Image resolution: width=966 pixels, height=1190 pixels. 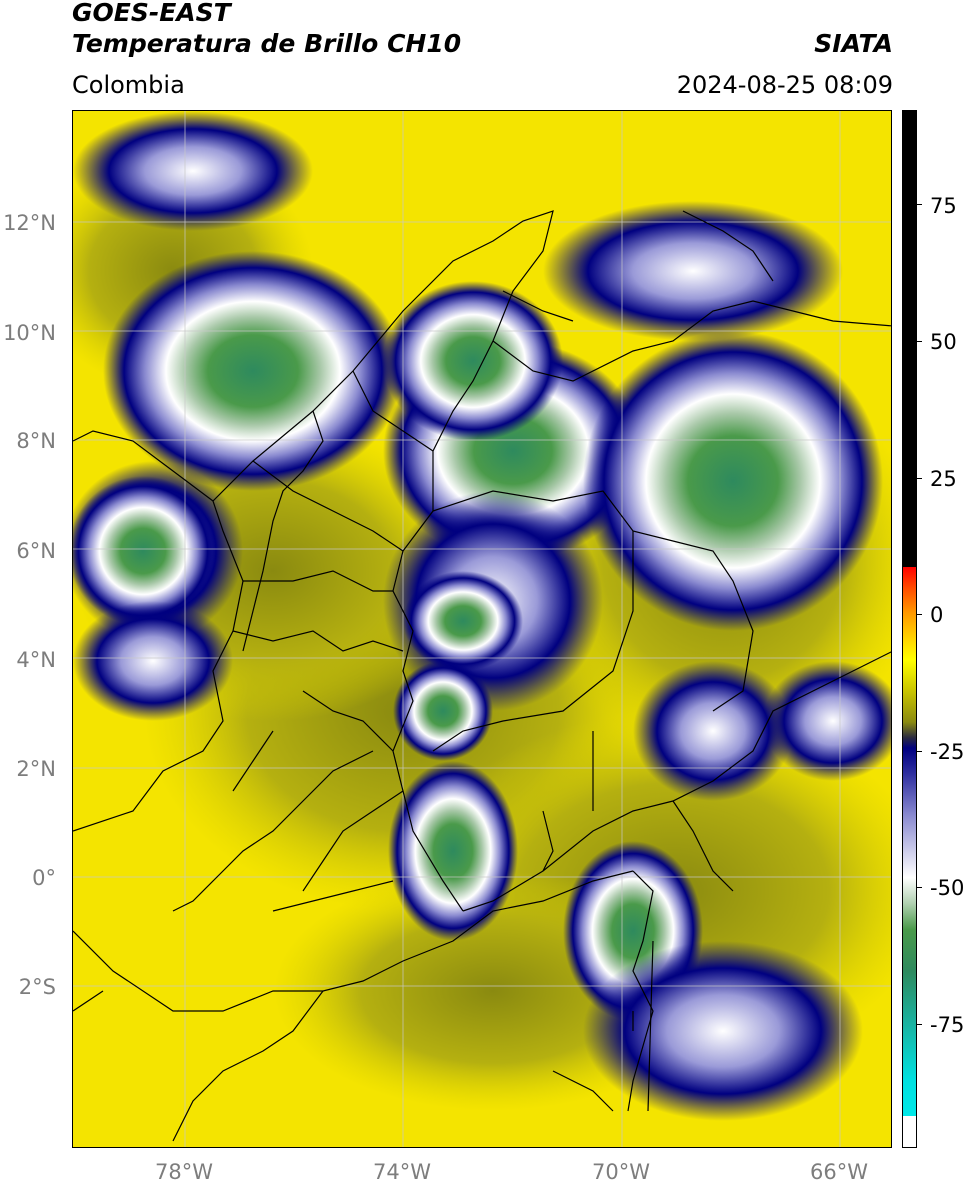 I want to click on lat-label-10n: 10°N, so click(x=29, y=333).